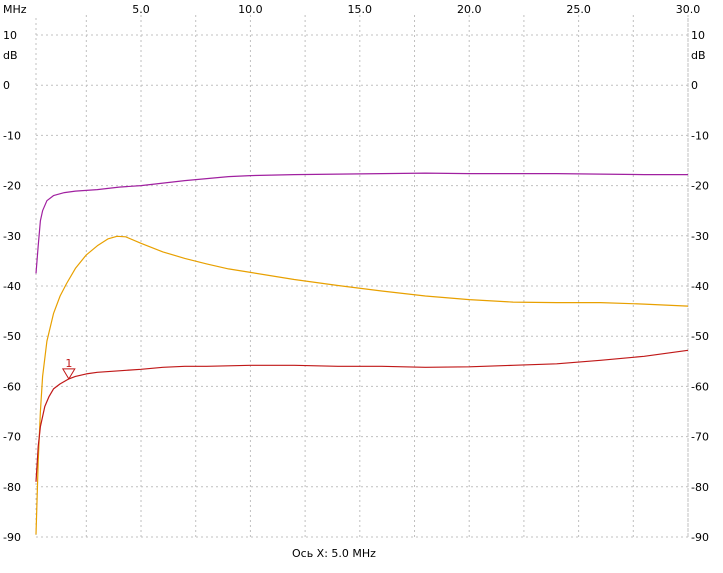  I want to click on y-tick-label-left: -20, so click(12, 186).